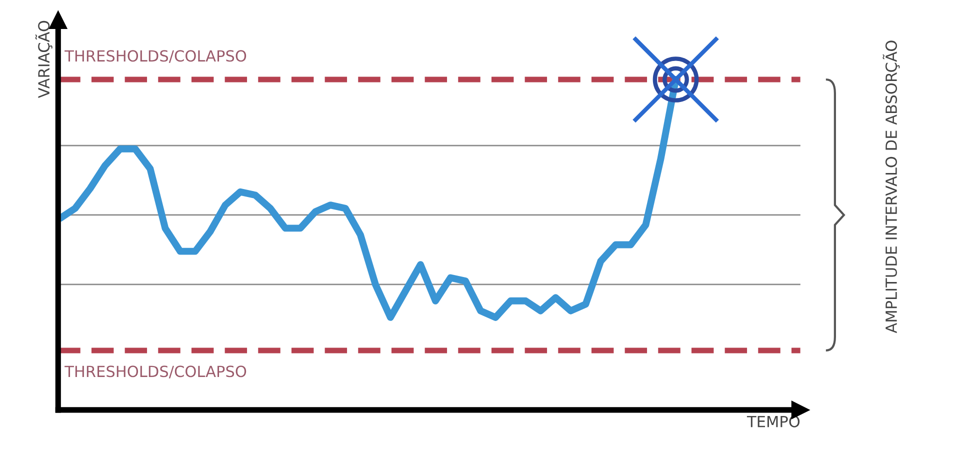 Image resolution: width=969 pixels, height=455 pixels. What do you see at coordinates (43, 59) in the screenshot?
I see `y-axis-title: VARIAÇÃO` at bounding box center [43, 59].